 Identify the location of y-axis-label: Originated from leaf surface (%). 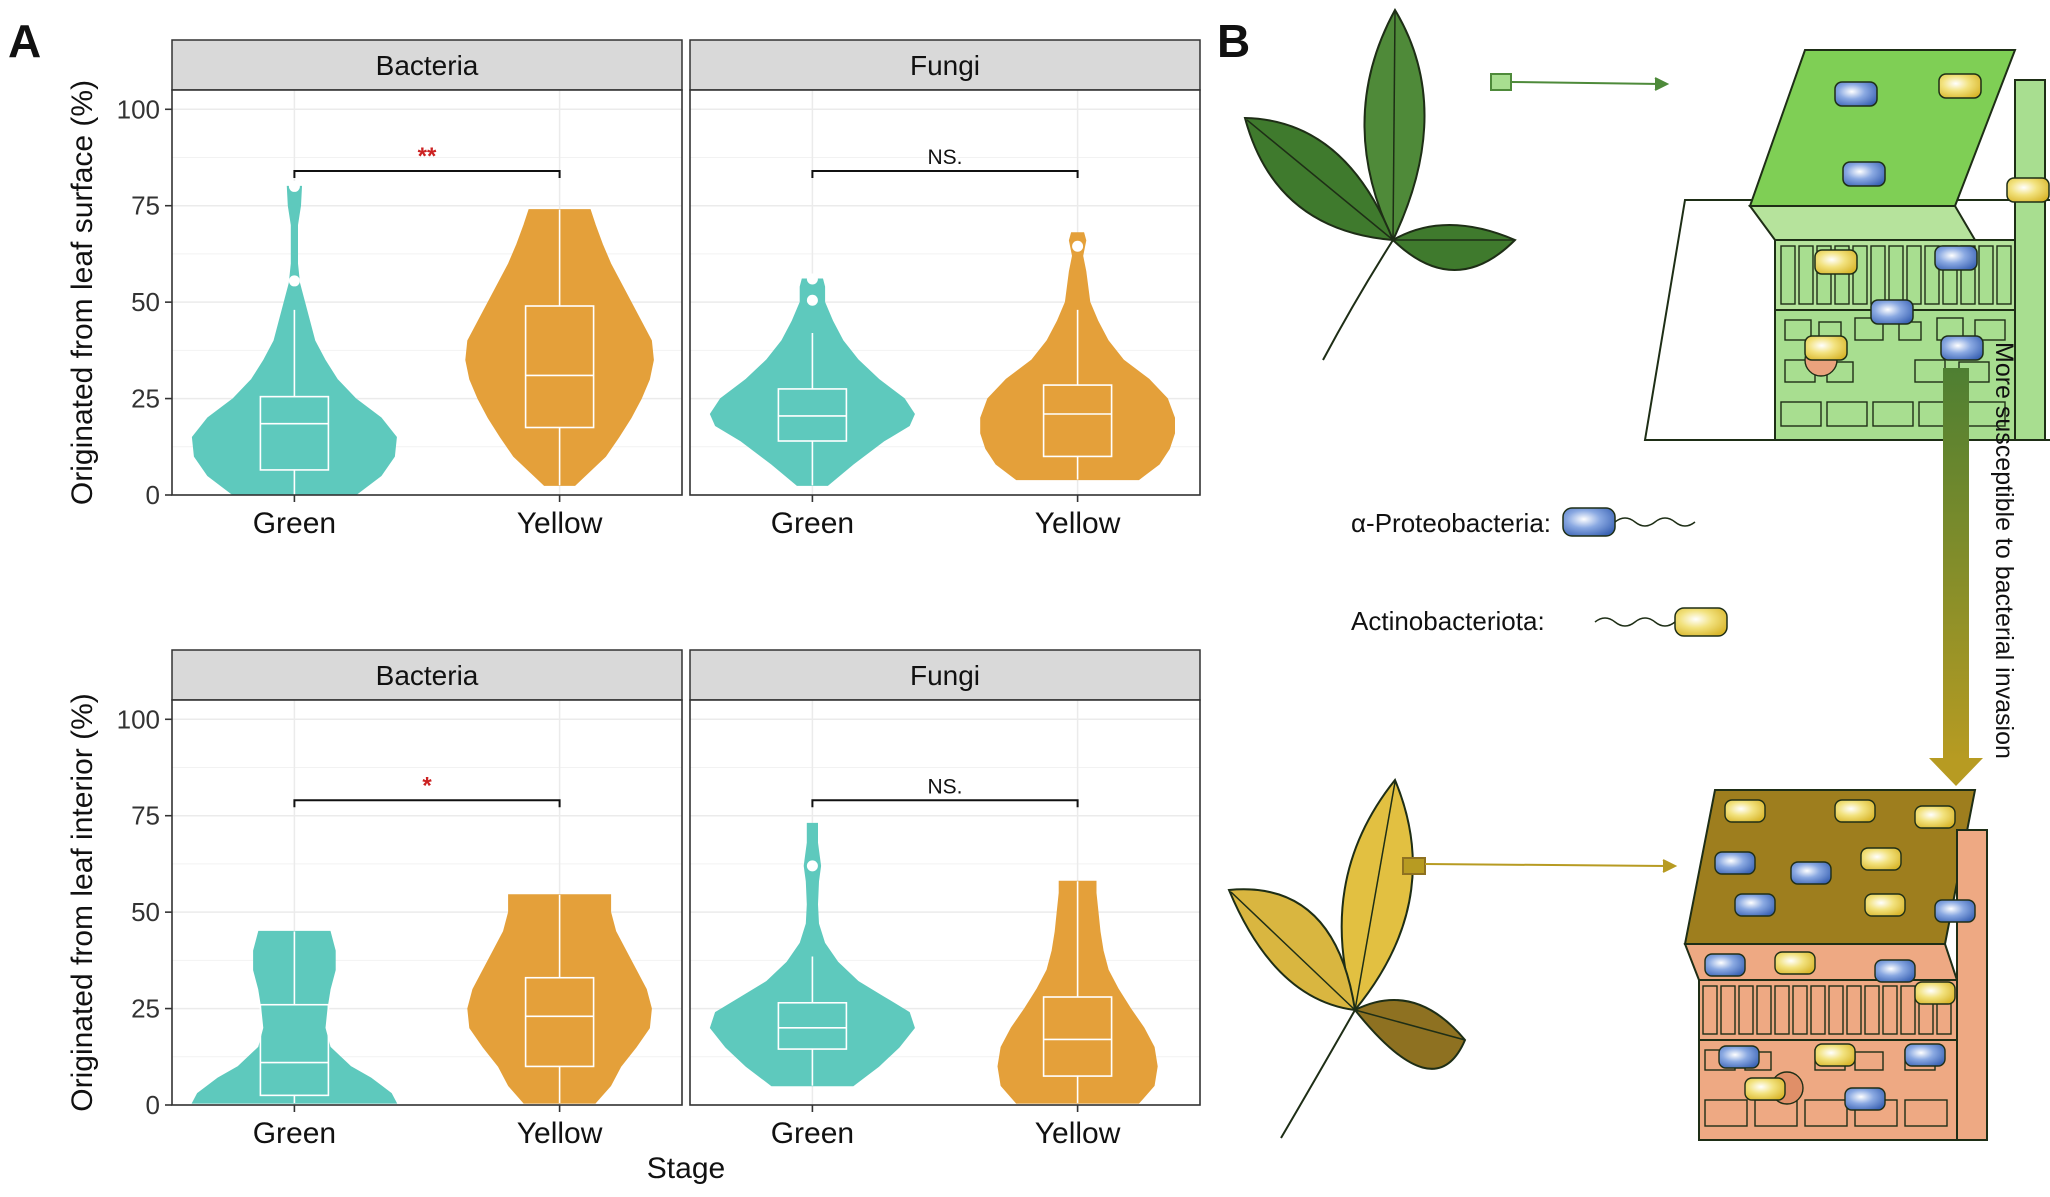
(82, 292).